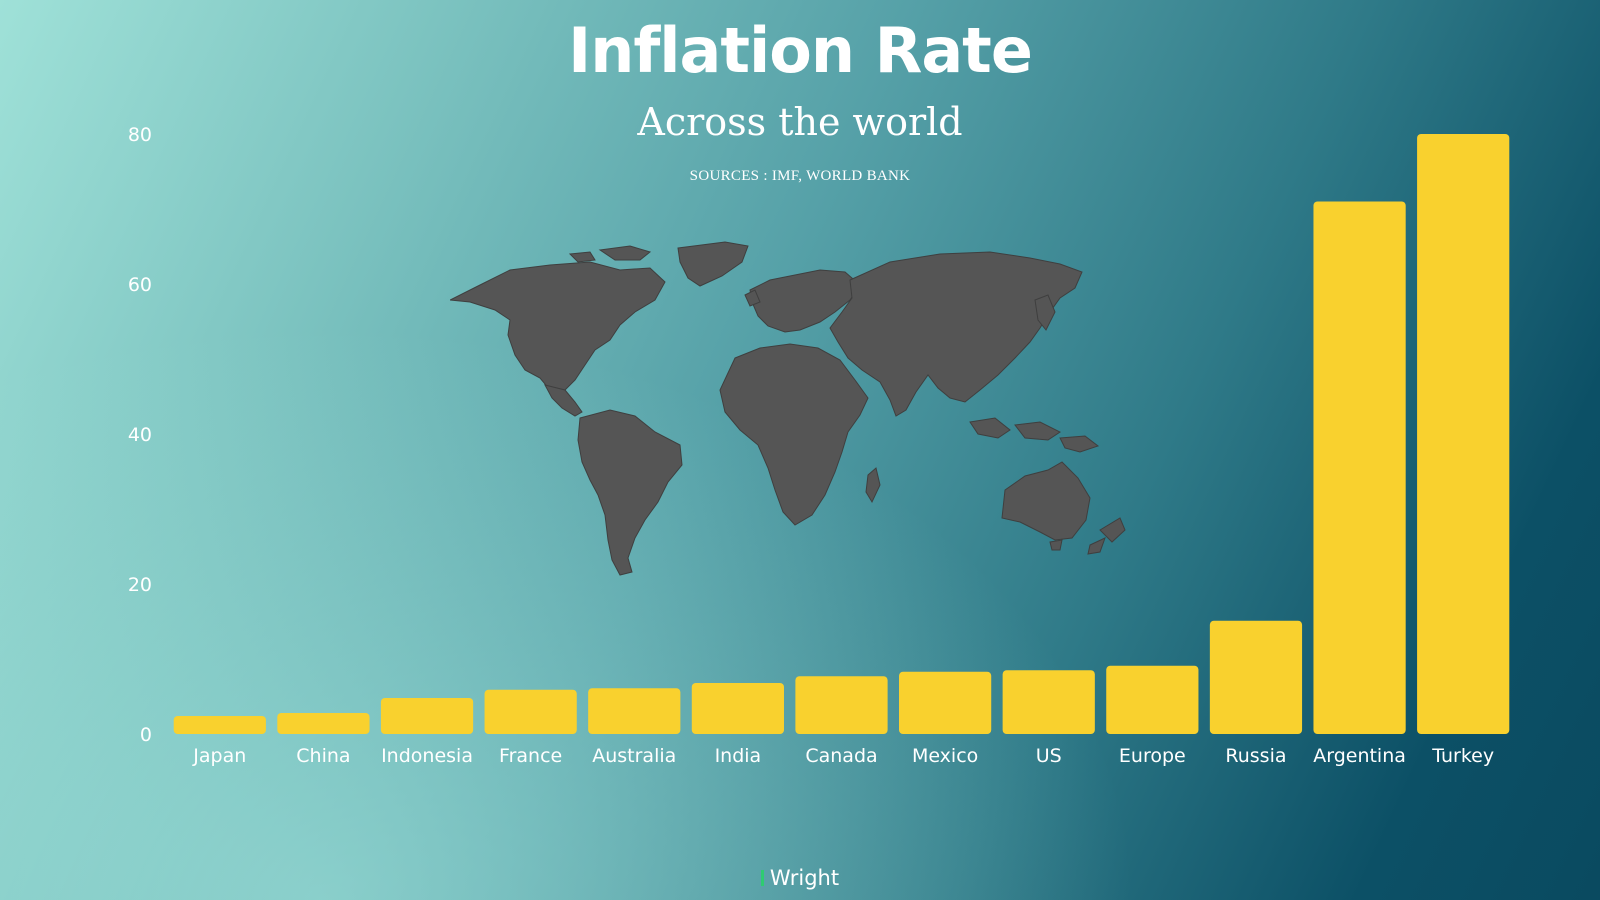 The height and width of the screenshot is (900, 1600). What do you see at coordinates (800, 50) in the screenshot?
I see `chart-title: Inflation Rate` at bounding box center [800, 50].